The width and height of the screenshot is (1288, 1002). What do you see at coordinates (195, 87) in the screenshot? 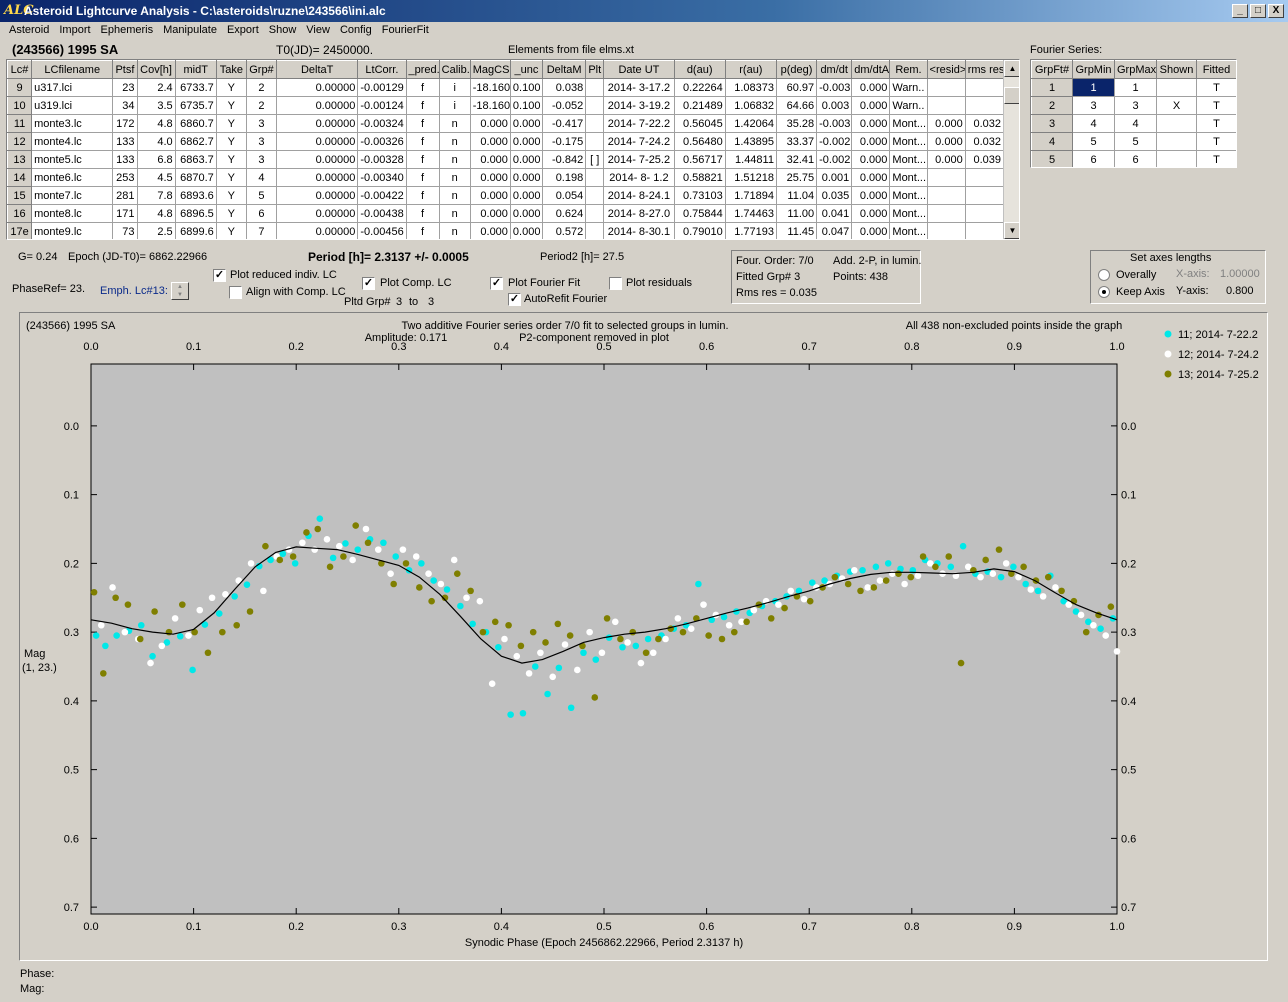
I see `lc-cell: 6733.7` at bounding box center [195, 87].